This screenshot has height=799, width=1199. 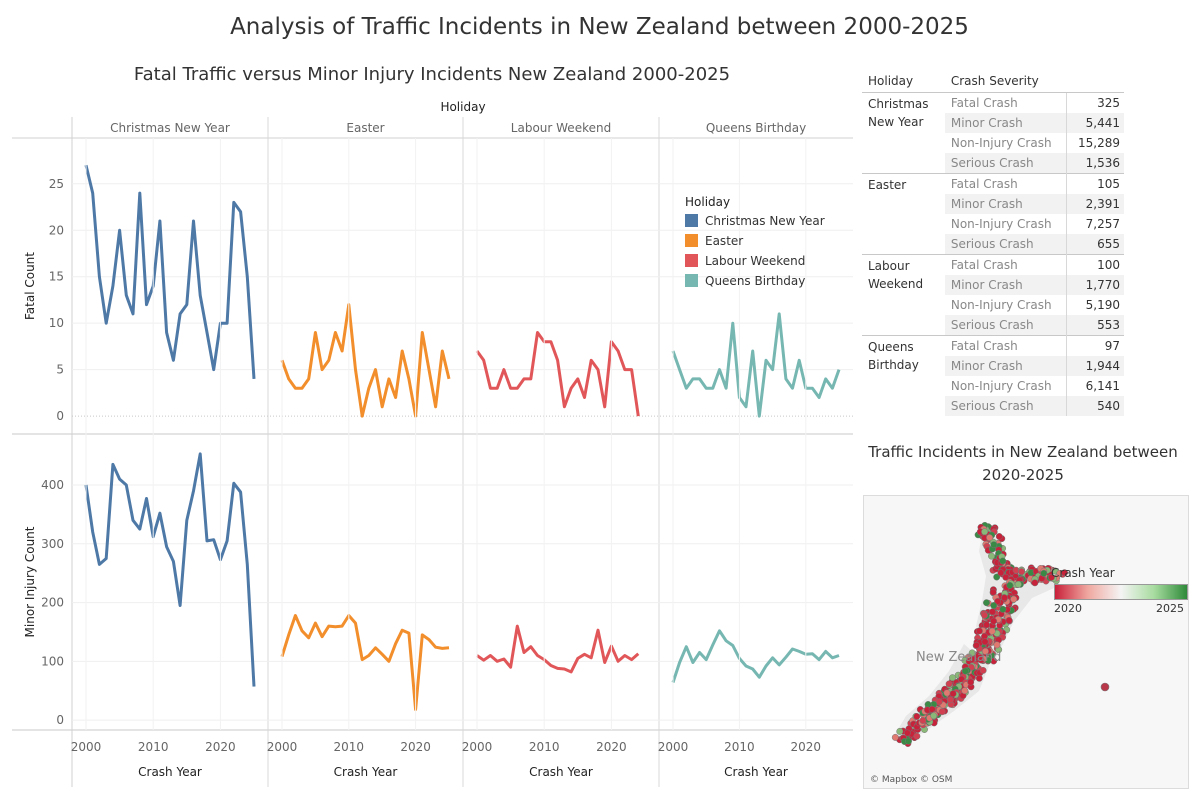 What do you see at coordinates (993, 143) in the screenshot?
I see `table-row: Non-Injury Crash 15,289` at bounding box center [993, 143].